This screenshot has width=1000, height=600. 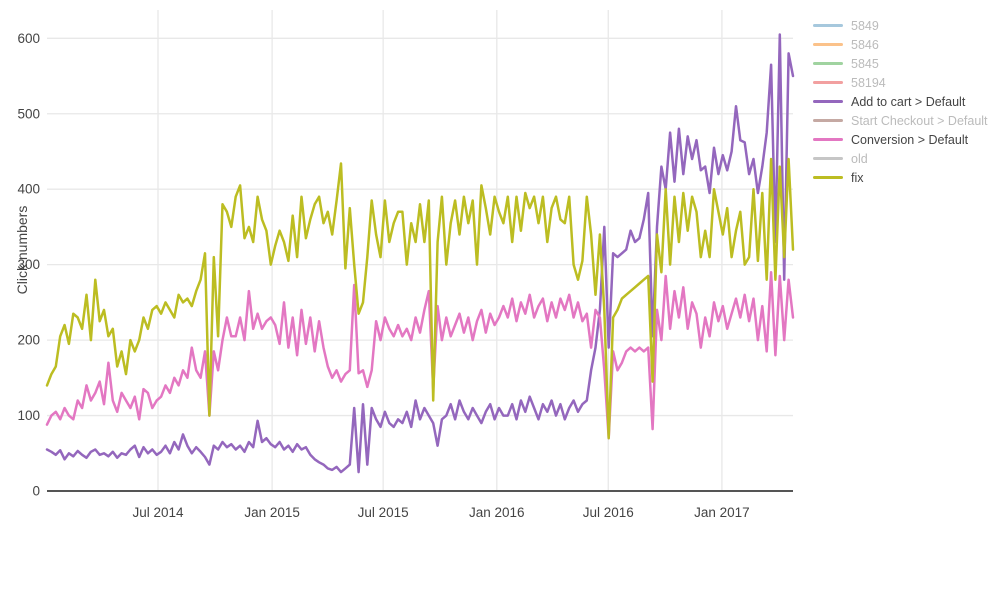 What do you see at coordinates (28, 113) in the screenshot?
I see `y-tick-label: 500` at bounding box center [28, 113].